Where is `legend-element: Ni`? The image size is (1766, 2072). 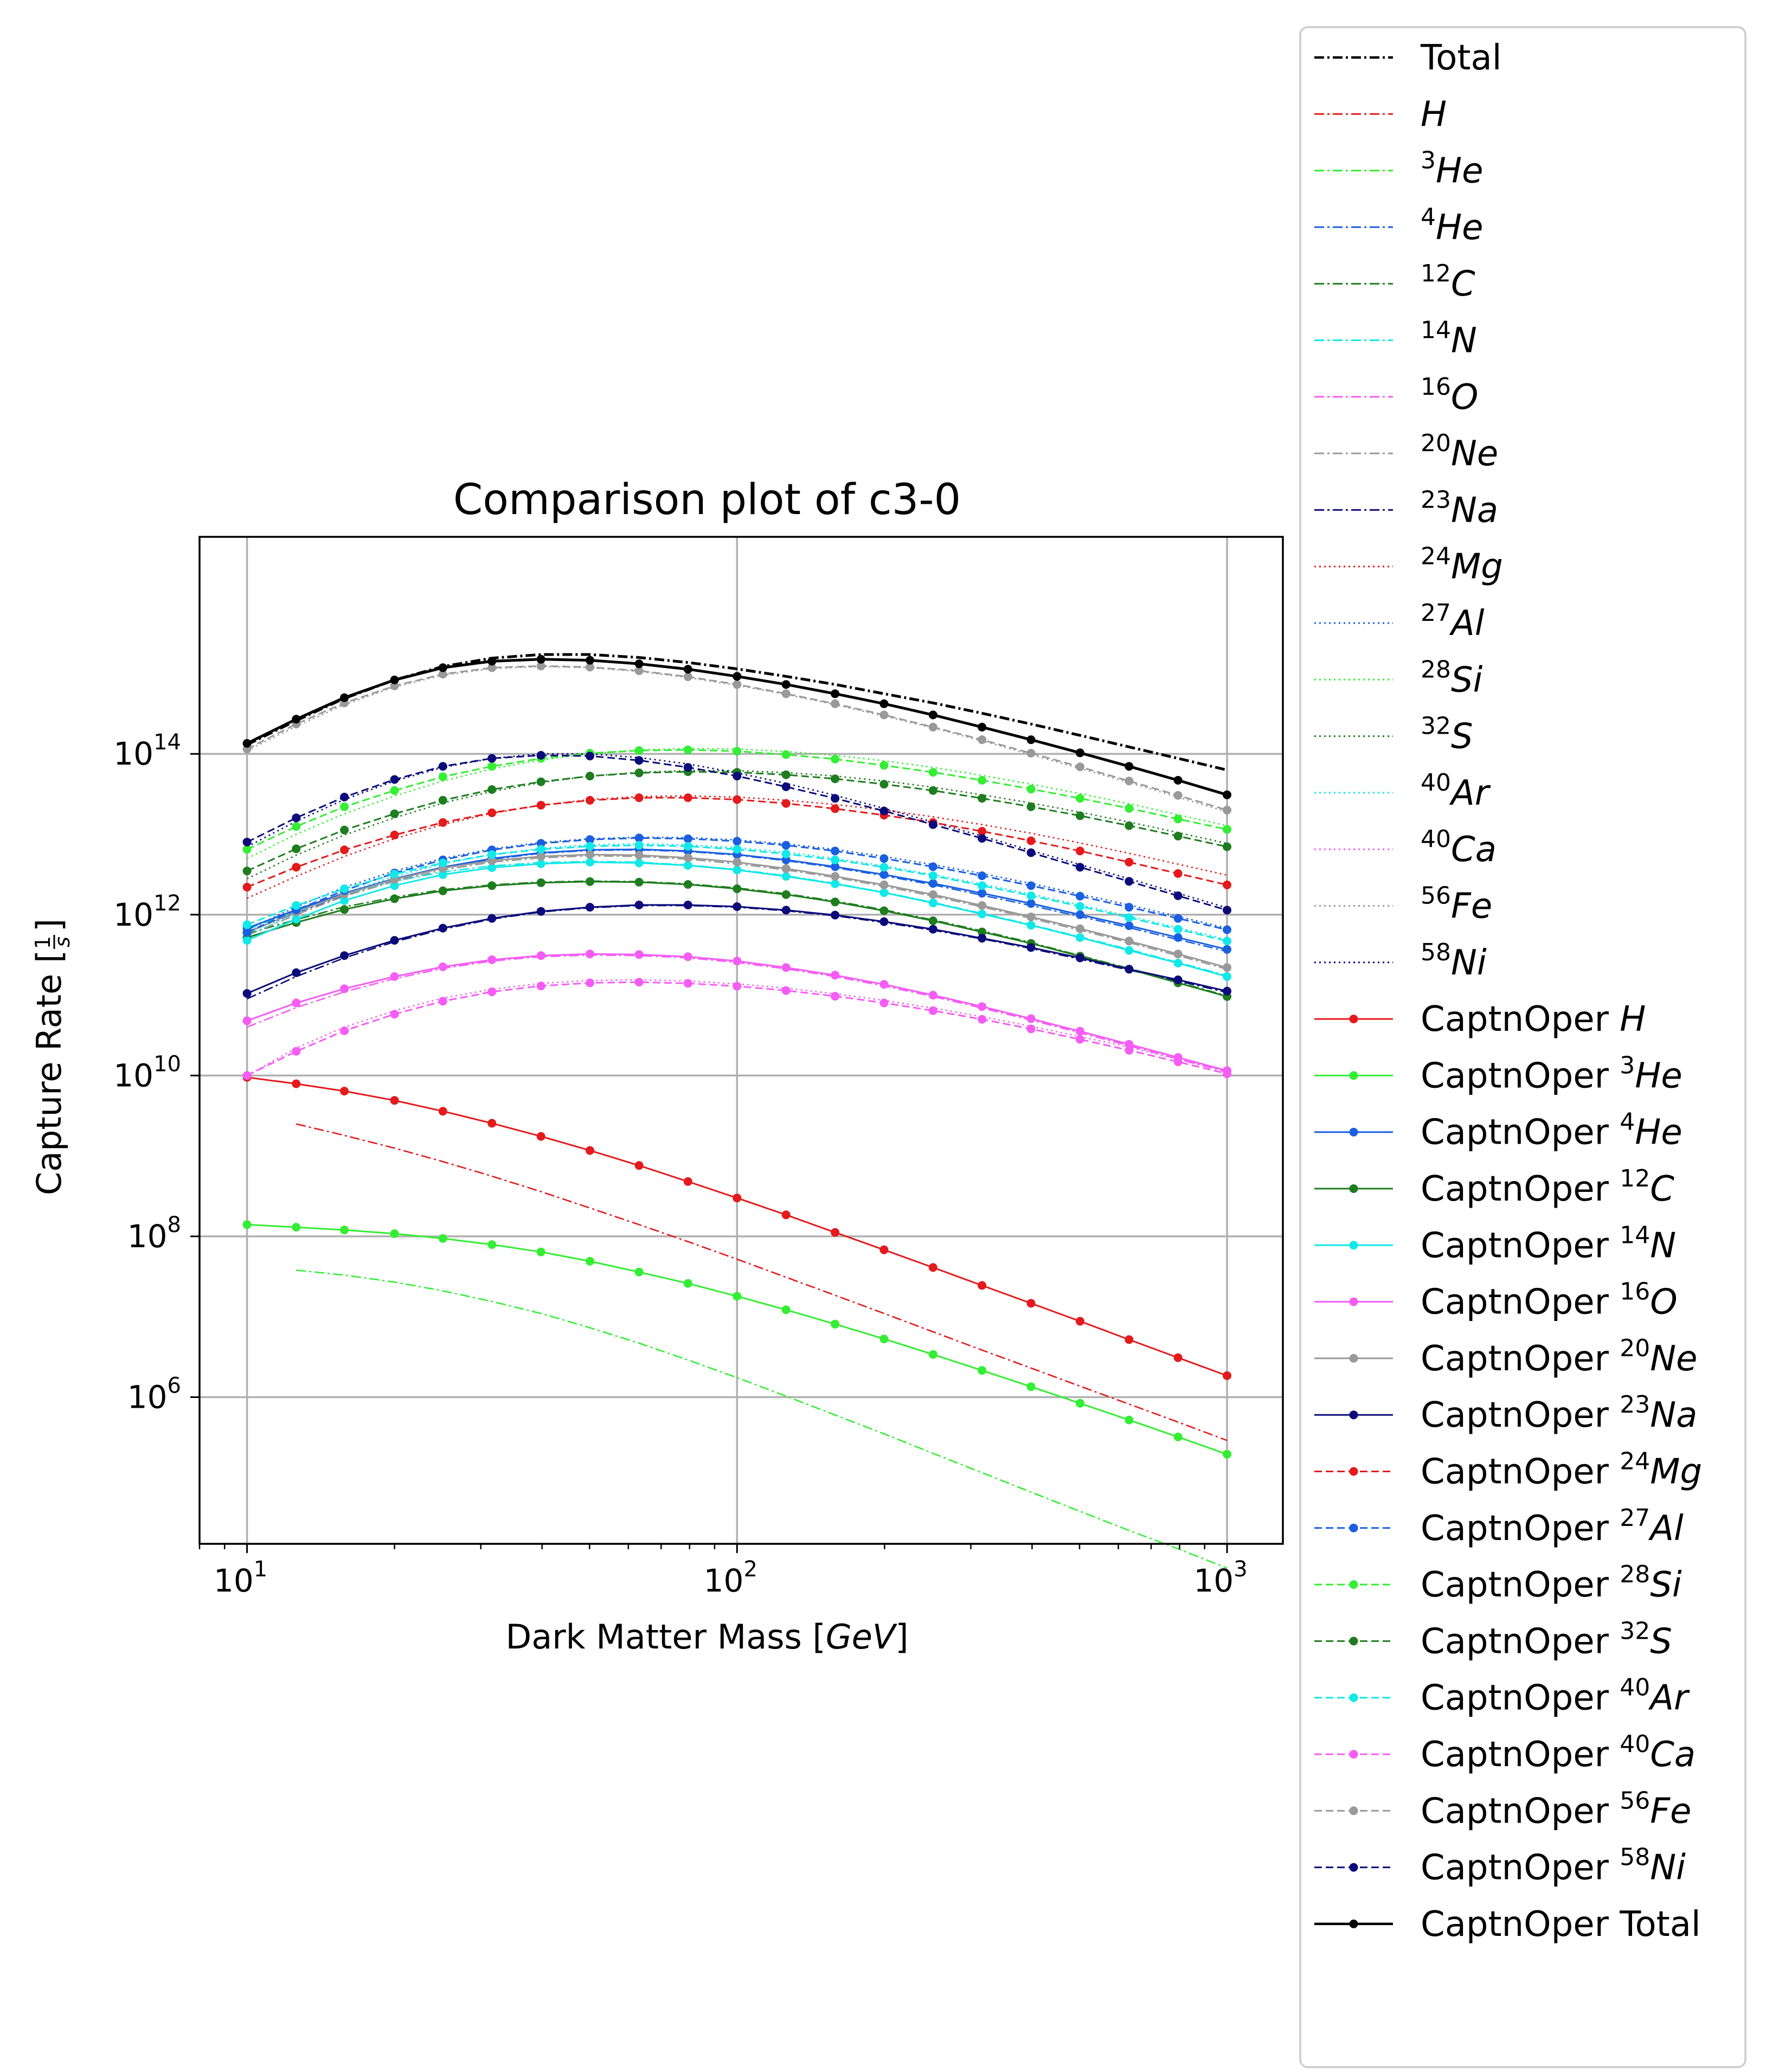
legend-element: Ni is located at coordinates (1469, 963).